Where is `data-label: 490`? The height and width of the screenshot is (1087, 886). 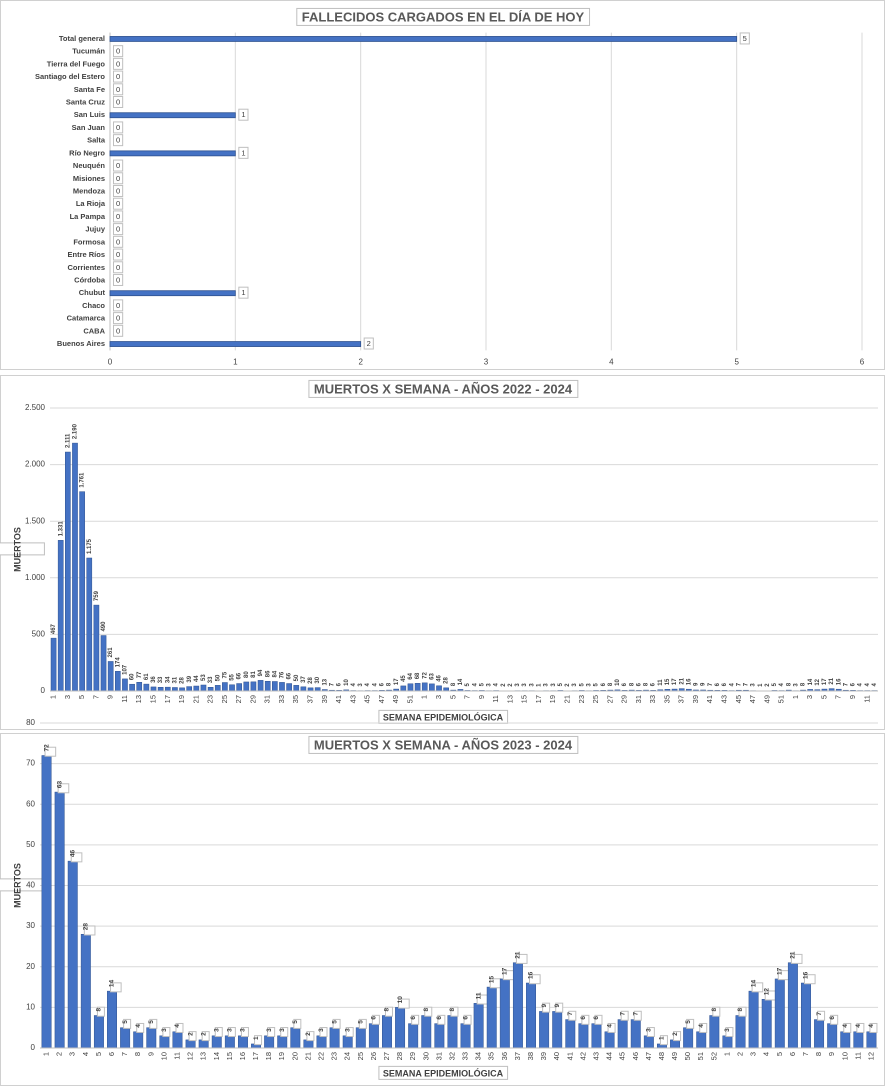 data-label: 490 is located at coordinates (104, 626).